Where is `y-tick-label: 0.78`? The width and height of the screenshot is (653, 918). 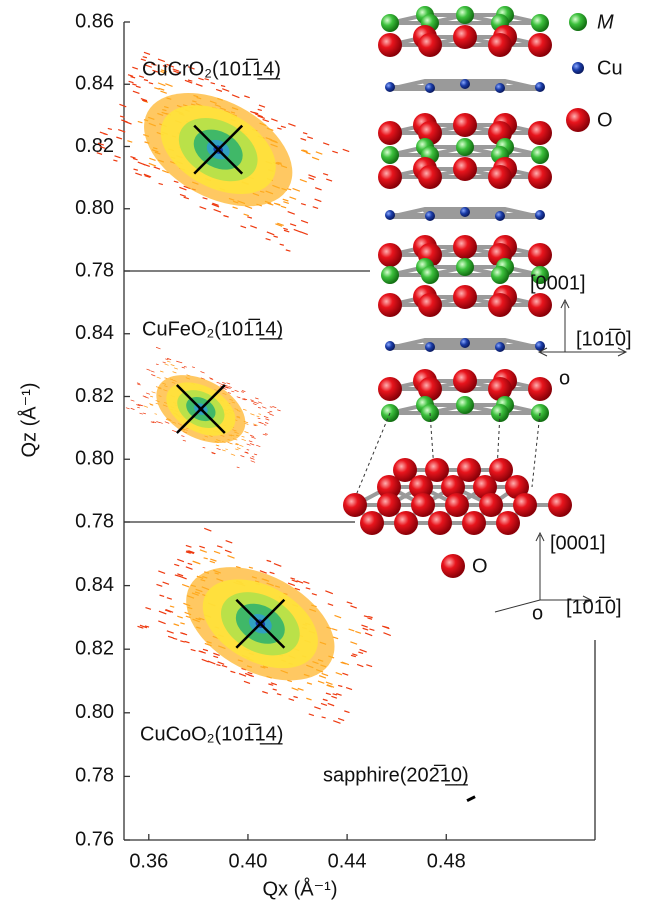
y-tick-label: 0.78 is located at coordinates (94, 521).